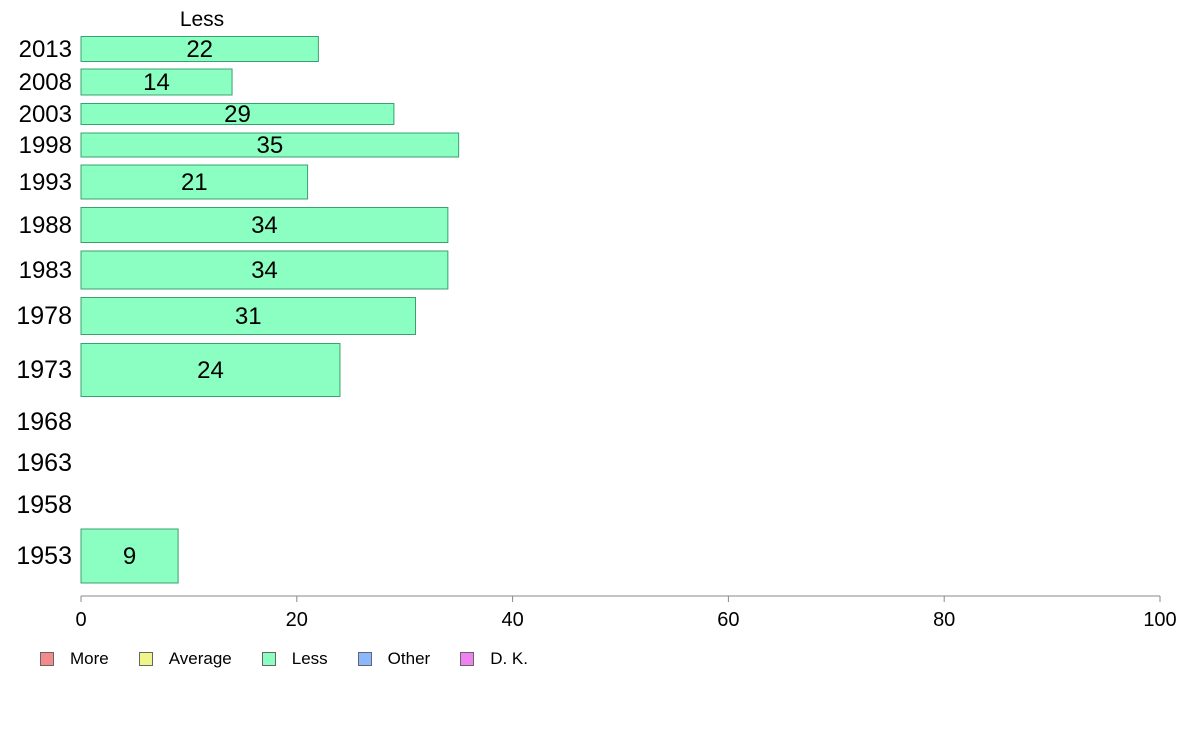 The width and height of the screenshot is (1188, 736). What do you see at coordinates (728, 620) in the screenshot?
I see `x-tick-label: 60` at bounding box center [728, 620].